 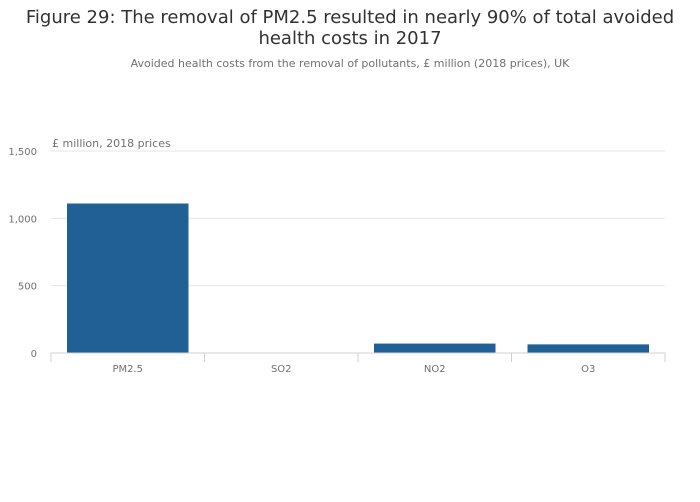 What do you see at coordinates (22, 253) in the screenshot?
I see `y-axis-ticks: 0 500 1,000 1,500` at bounding box center [22, 253].